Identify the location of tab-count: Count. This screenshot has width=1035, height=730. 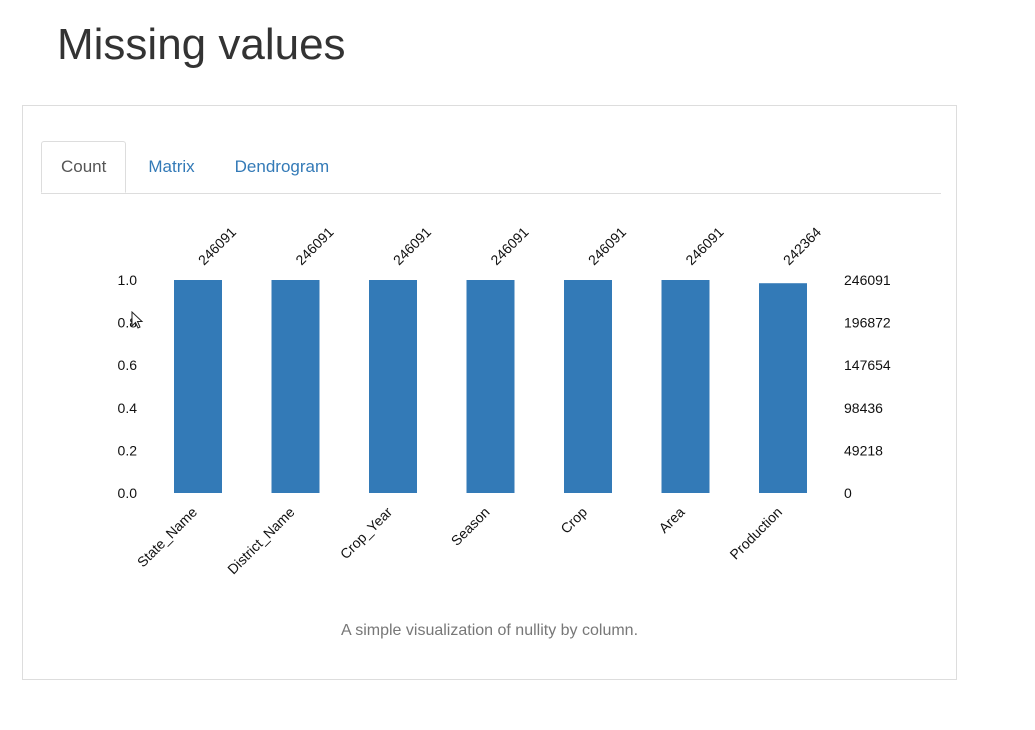
(84, 167).